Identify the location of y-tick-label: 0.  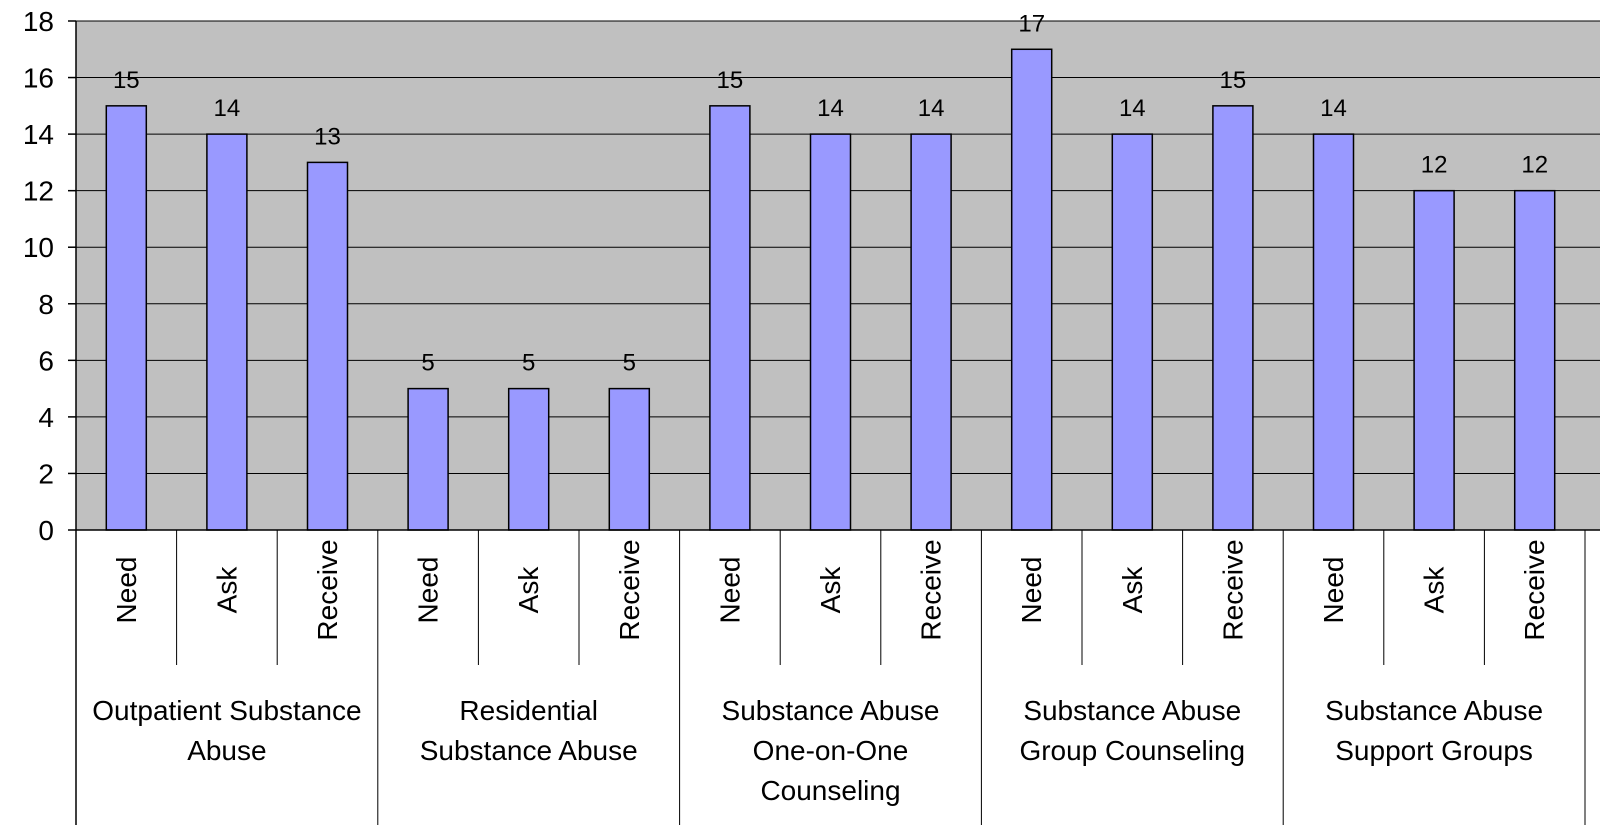
(46, 530).